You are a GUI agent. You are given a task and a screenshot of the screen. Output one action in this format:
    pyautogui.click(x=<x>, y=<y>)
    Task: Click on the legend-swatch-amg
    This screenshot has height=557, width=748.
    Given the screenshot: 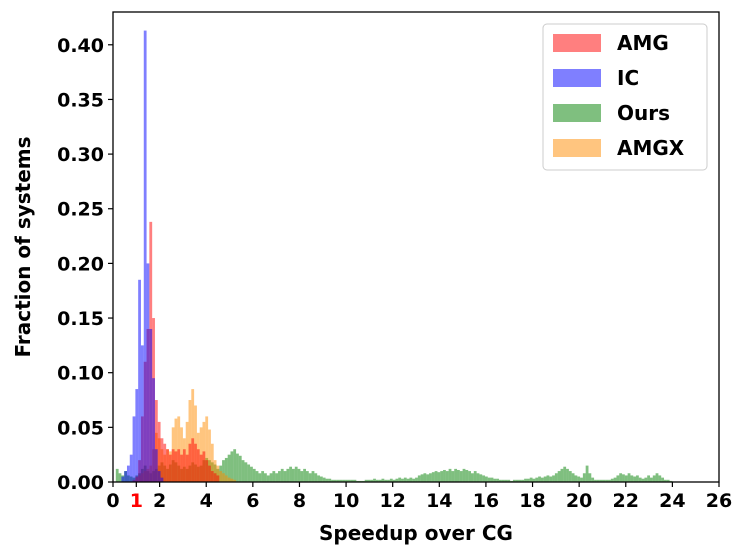 What is the action you would take?
    pyautogui.click(x=577, y=43)
    